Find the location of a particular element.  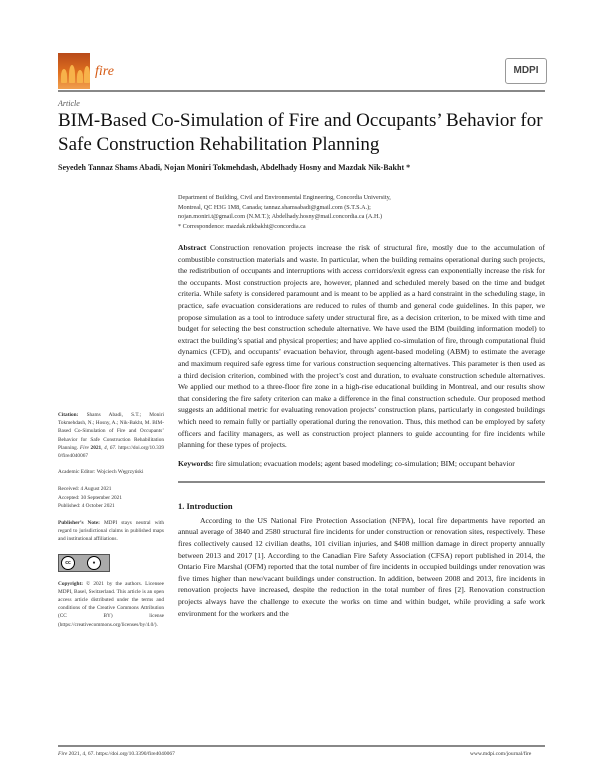

citation-journal: Fire is located at coordinates (84, 447).